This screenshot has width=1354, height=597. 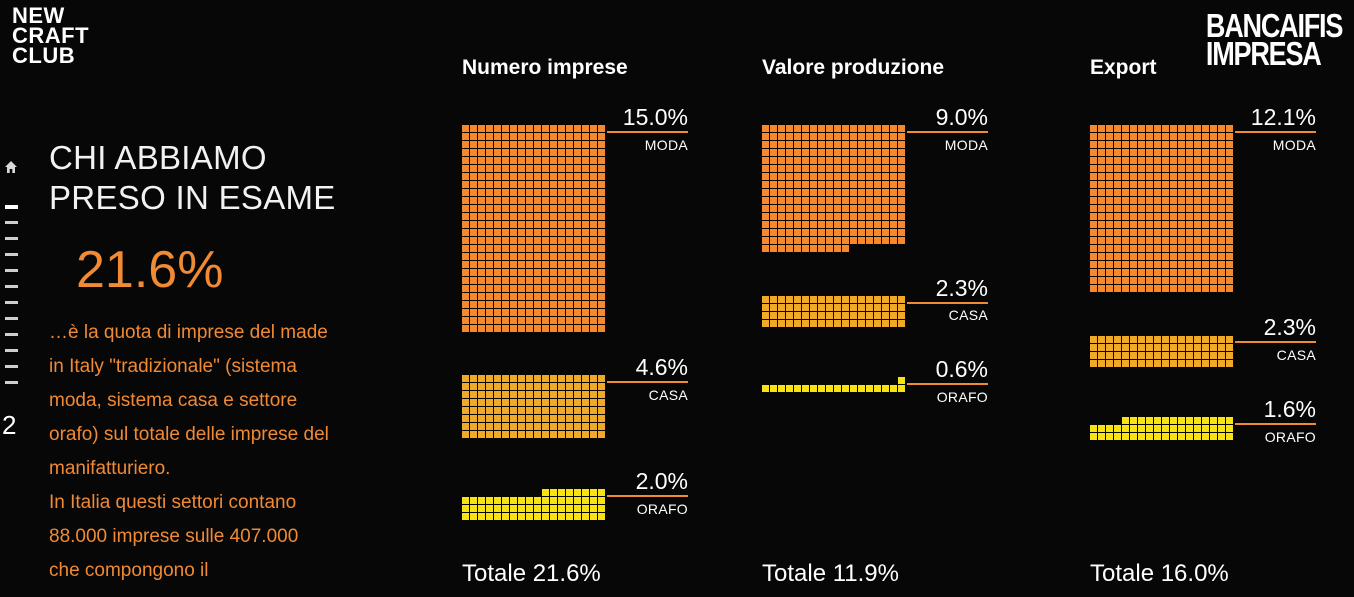 What do you see at coordinates (11, 167) in the screenshot?
I see `home-icon` at bounding box center [11, 167].